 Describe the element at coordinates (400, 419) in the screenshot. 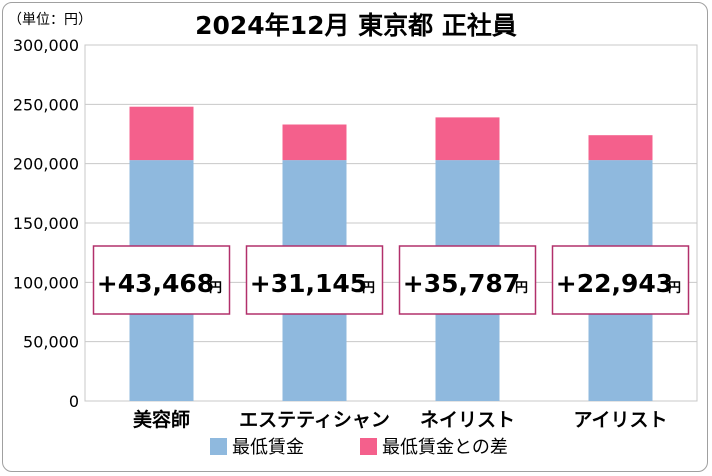

I see `x-axis: 美容師 エステティシャン ネイリスト アイリスト` at that location.